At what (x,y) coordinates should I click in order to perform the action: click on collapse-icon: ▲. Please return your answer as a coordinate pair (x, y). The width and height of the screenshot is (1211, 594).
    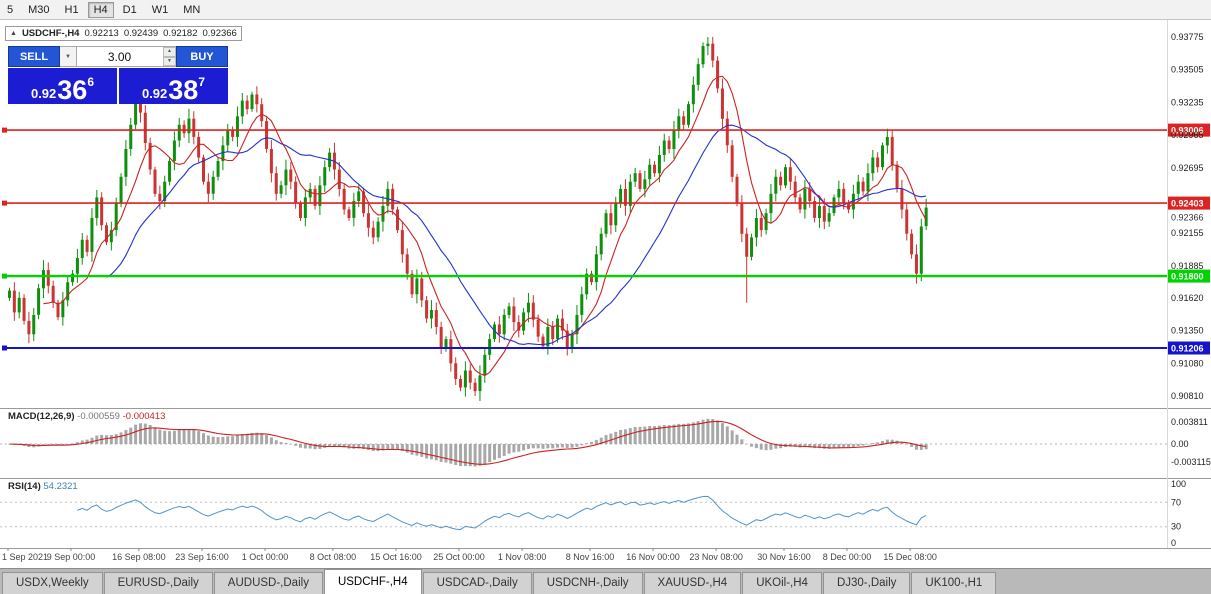
    Looking at the image, I should click on (13, 33).